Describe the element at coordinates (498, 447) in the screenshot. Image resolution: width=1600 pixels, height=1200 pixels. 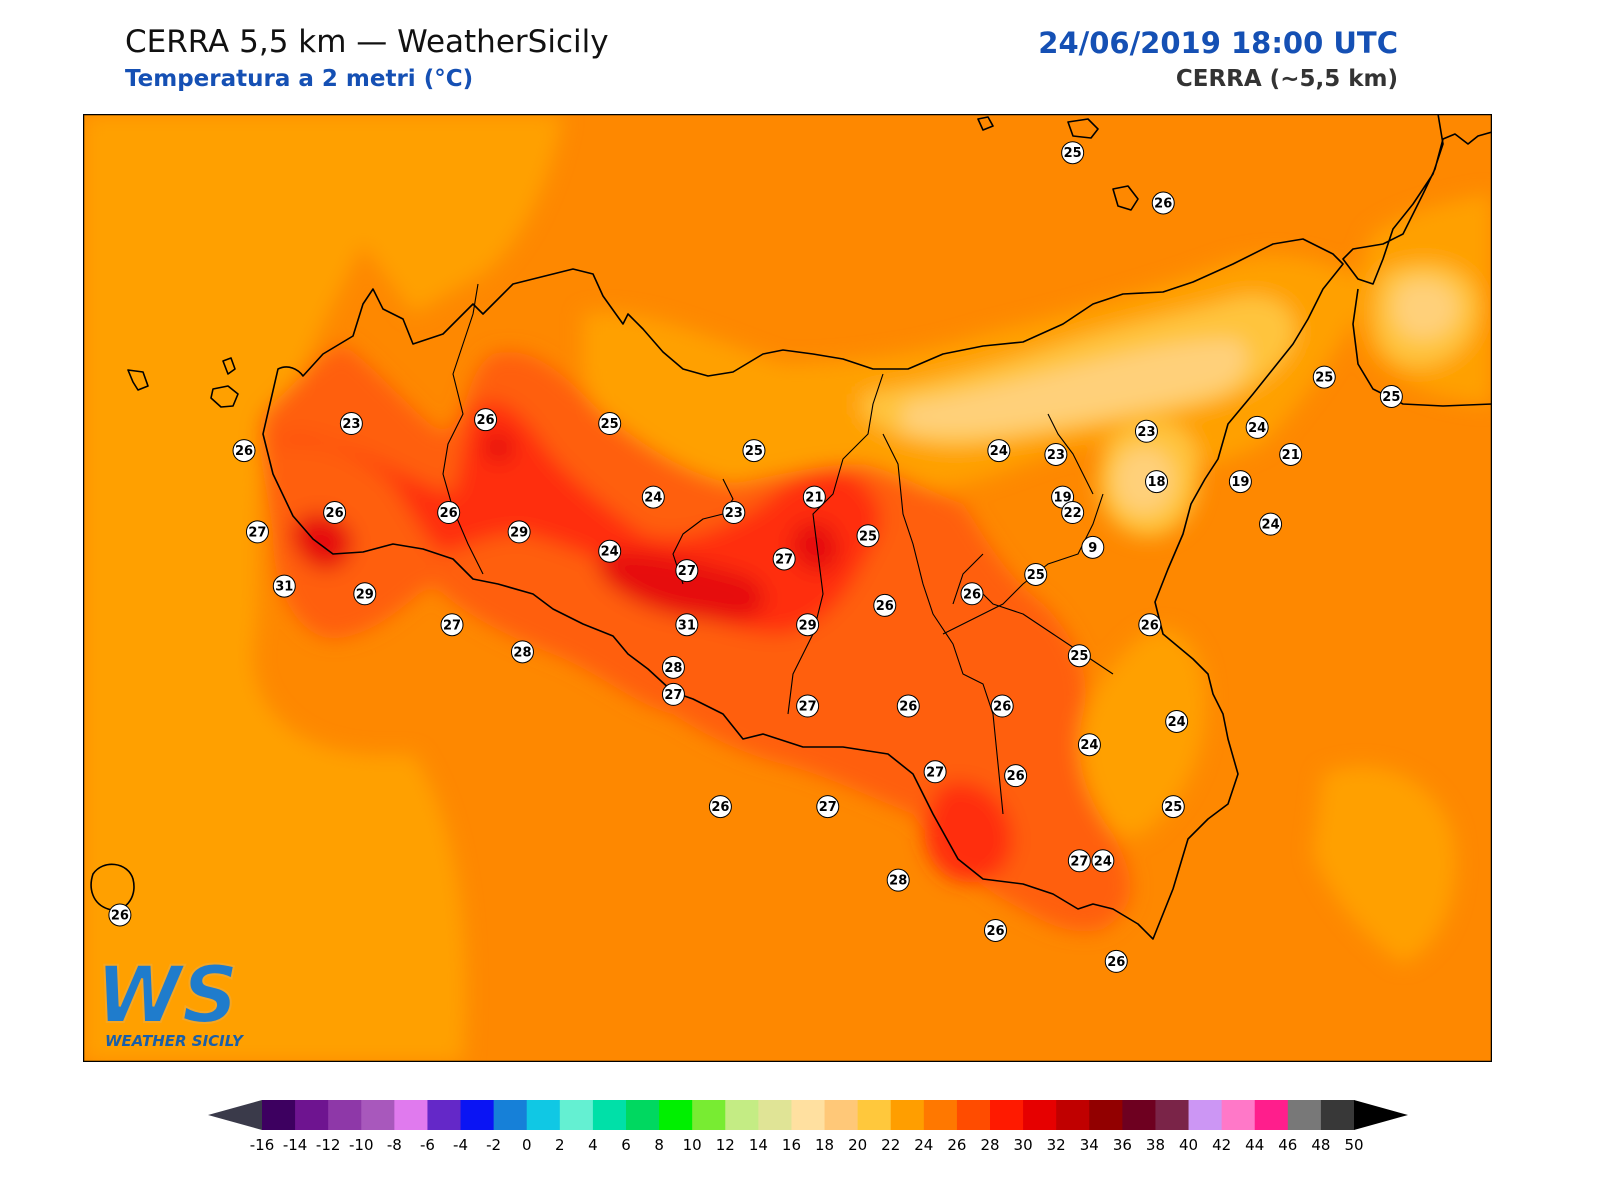
I see `band-30-north` at that location.